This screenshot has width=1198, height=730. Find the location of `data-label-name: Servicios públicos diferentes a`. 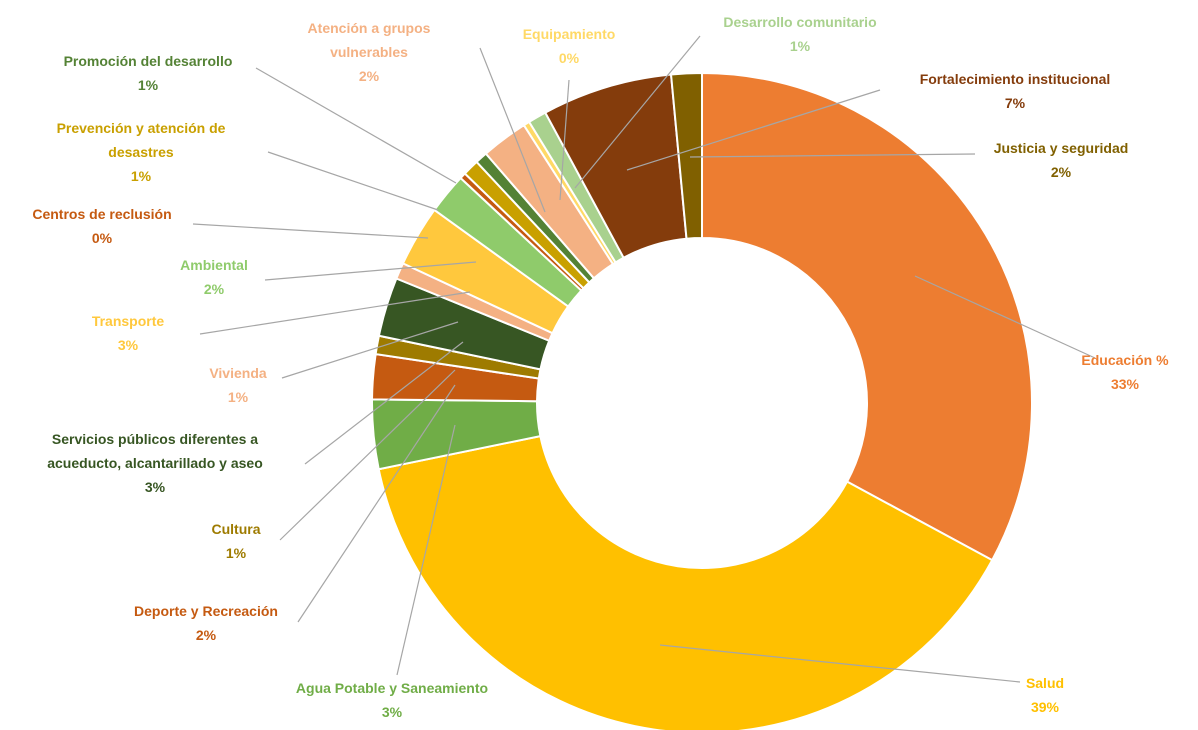

data-label-name: Servicios públicos diferentes a is located at coordinates (155, 439).